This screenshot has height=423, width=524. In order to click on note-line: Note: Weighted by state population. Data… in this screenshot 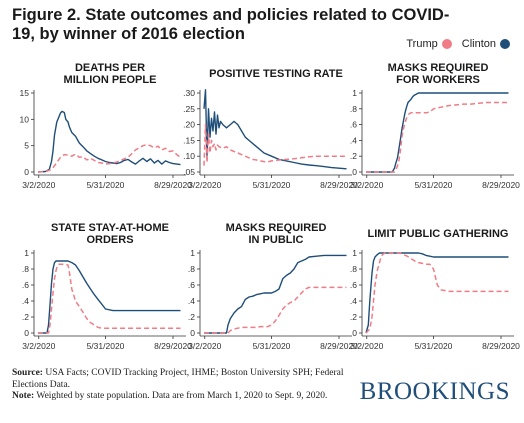, I will do `click(182, 397)`.